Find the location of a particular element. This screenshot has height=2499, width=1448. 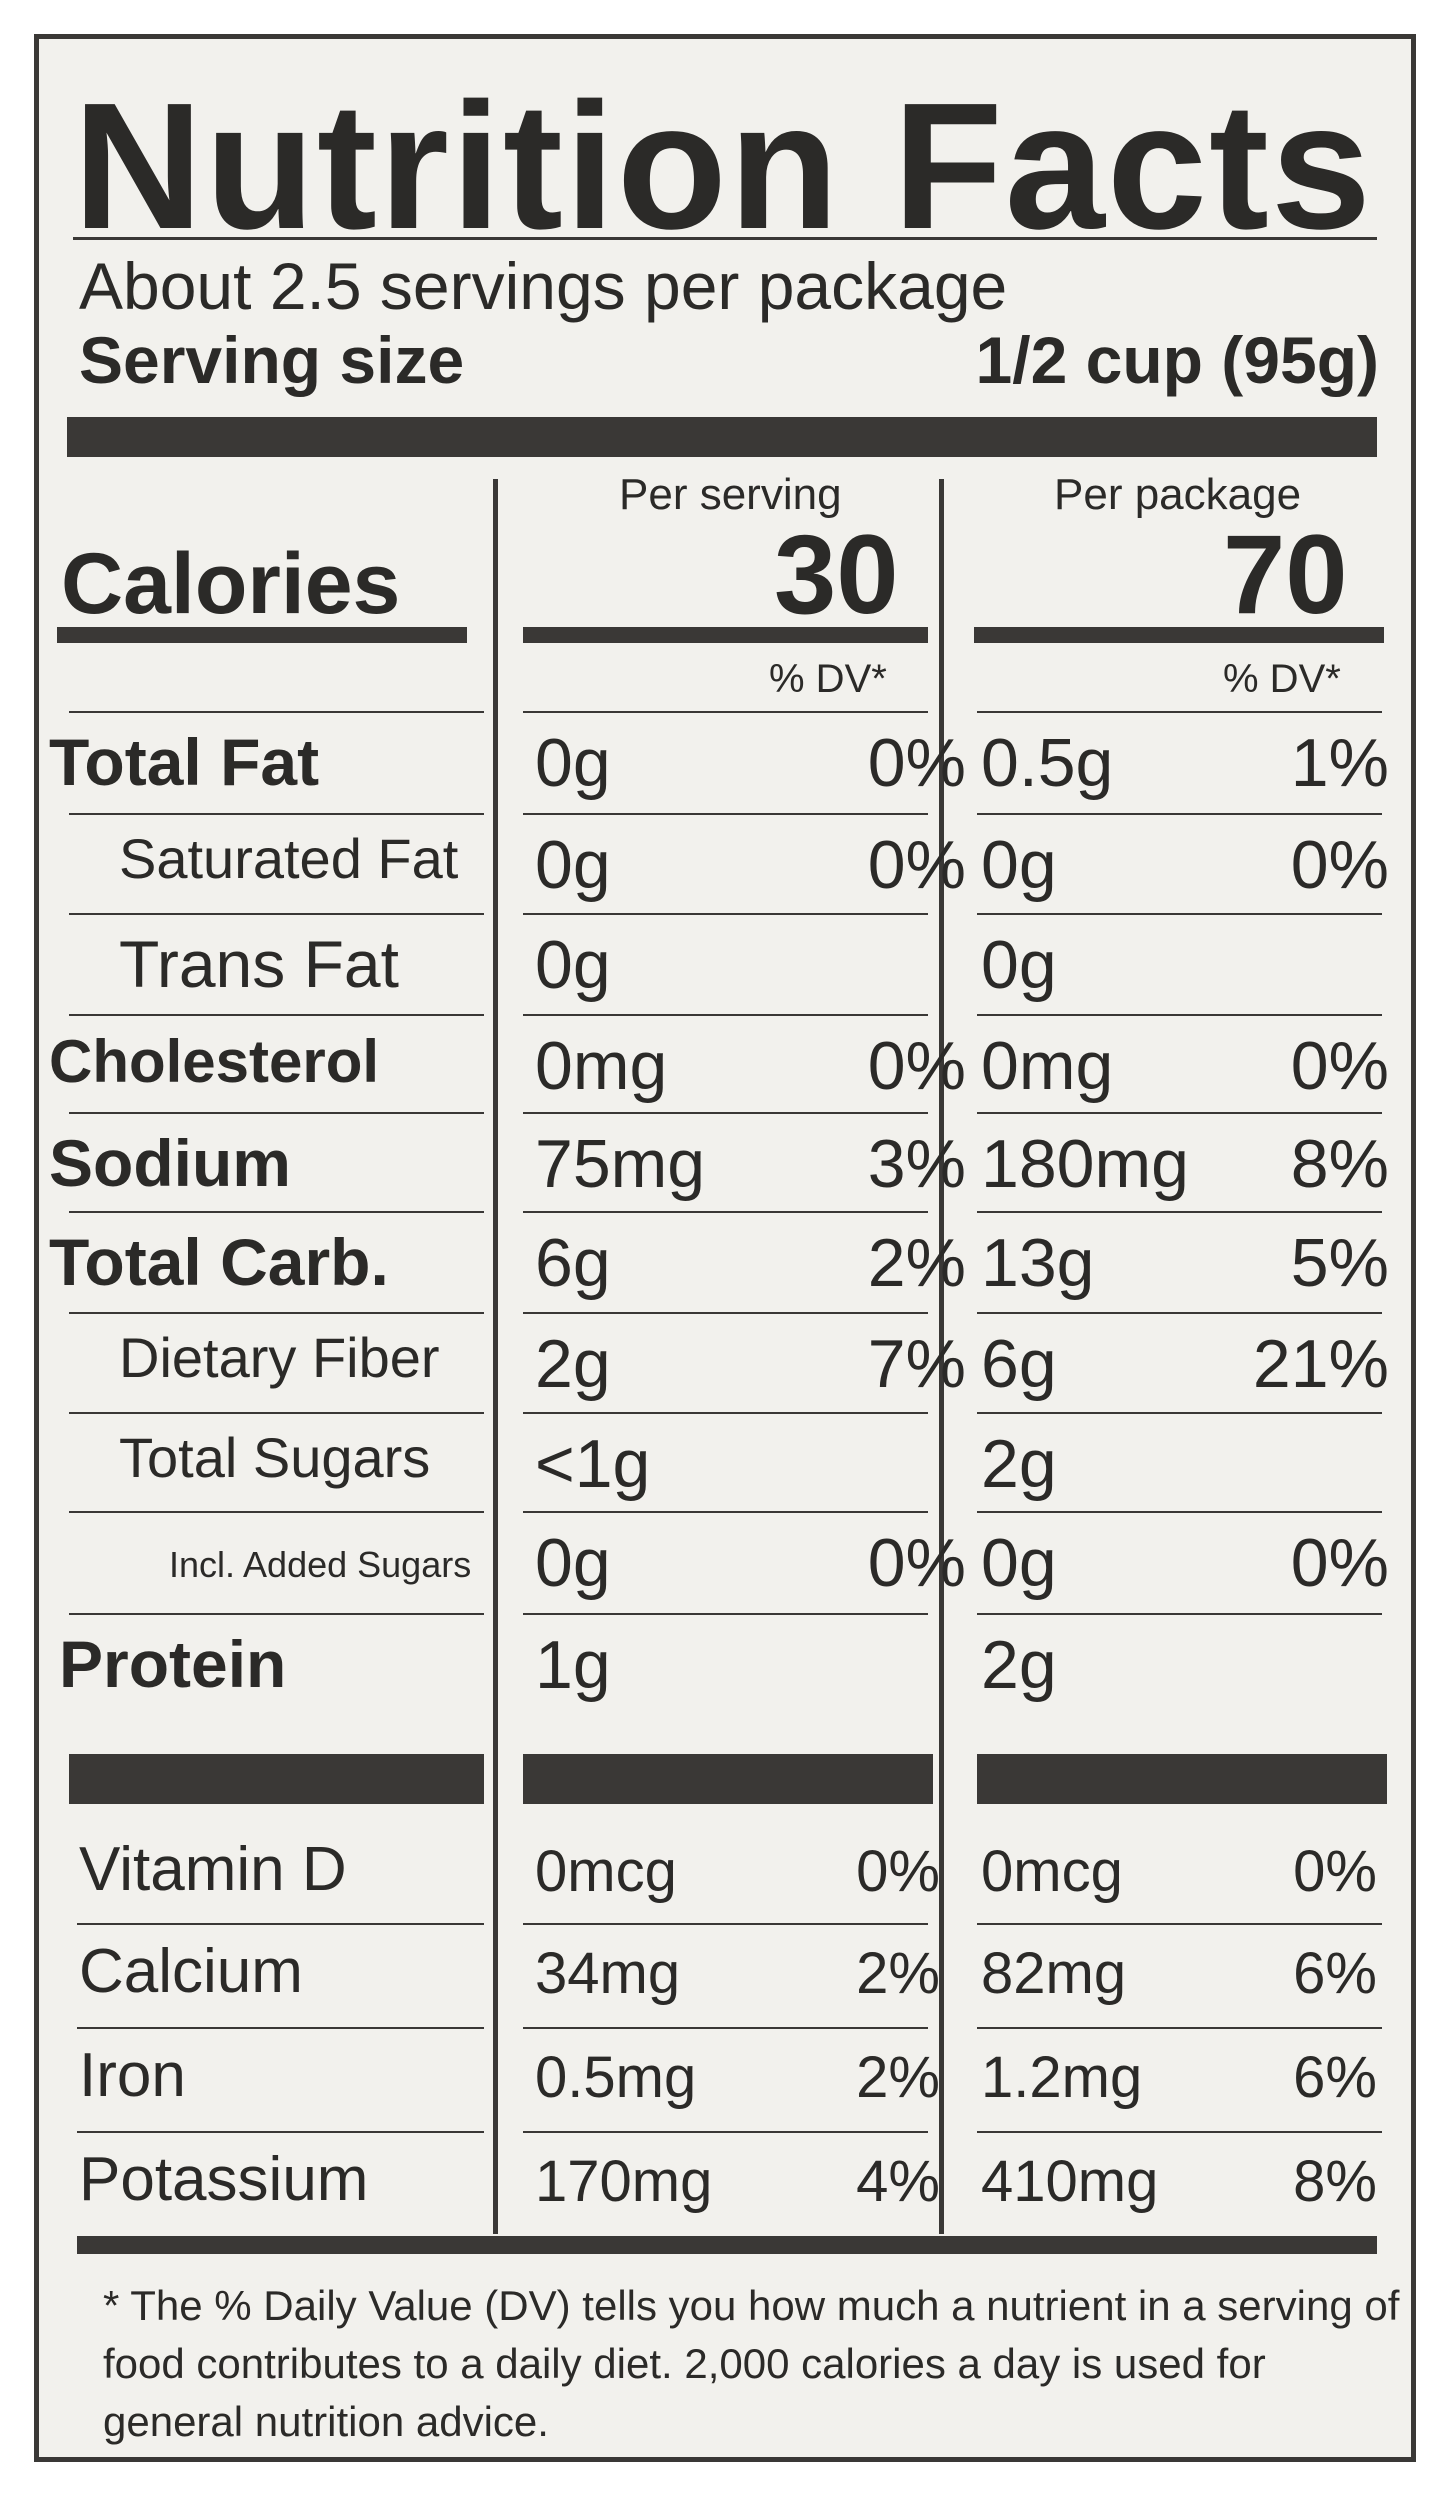

serving-amount: 0mg is located at coordinates (601, 1066).